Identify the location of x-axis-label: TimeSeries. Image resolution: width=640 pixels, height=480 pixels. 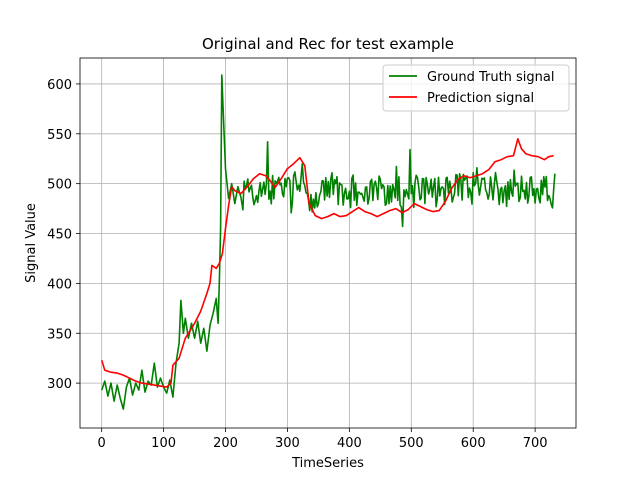
(327, 463).